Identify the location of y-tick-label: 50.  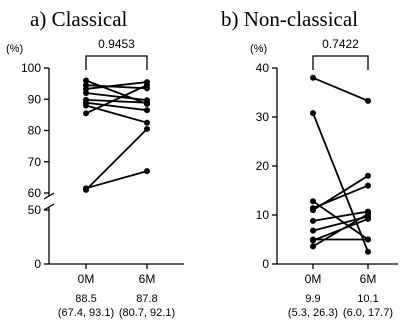
(35, 210).